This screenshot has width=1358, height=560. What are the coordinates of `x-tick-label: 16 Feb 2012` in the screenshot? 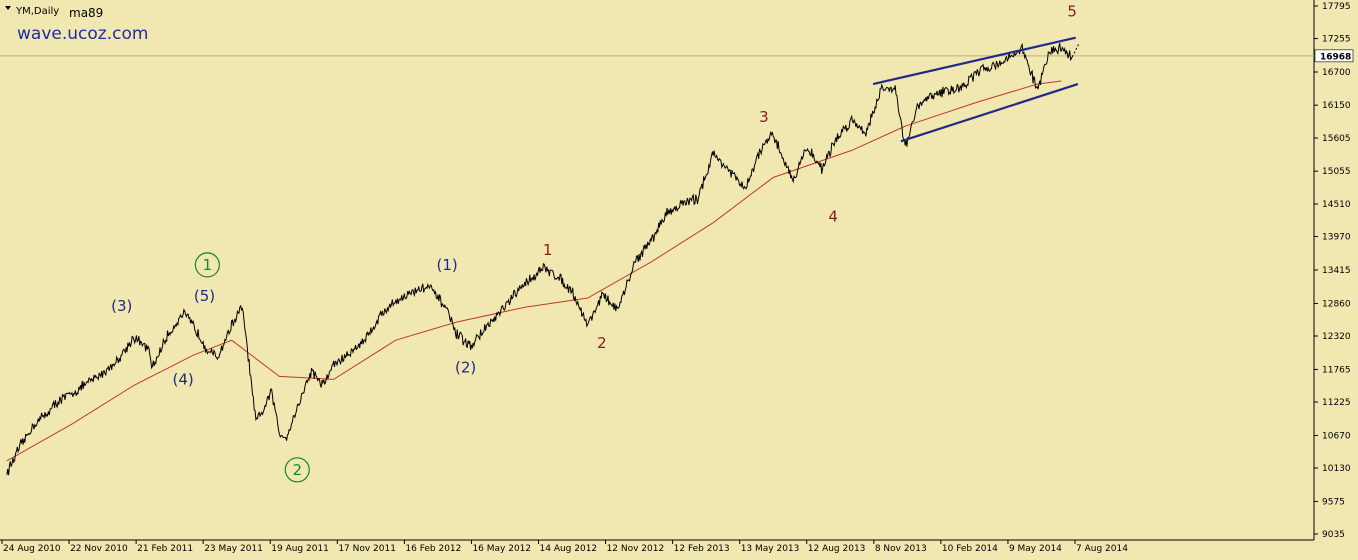 It's located at (433, 549).